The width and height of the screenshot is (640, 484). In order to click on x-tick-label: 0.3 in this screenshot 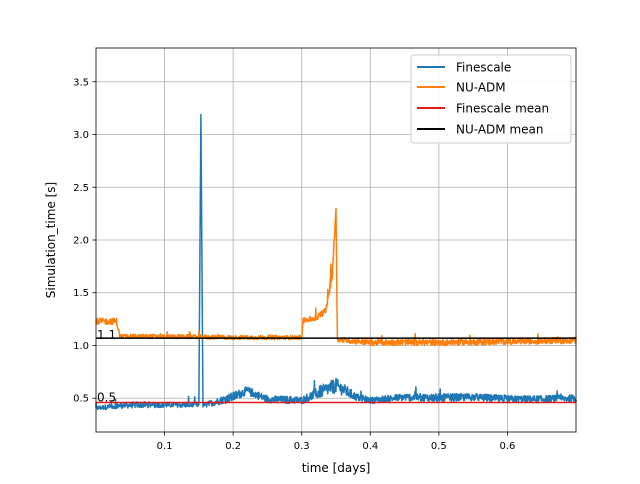, I will do `click(302, 446)`.